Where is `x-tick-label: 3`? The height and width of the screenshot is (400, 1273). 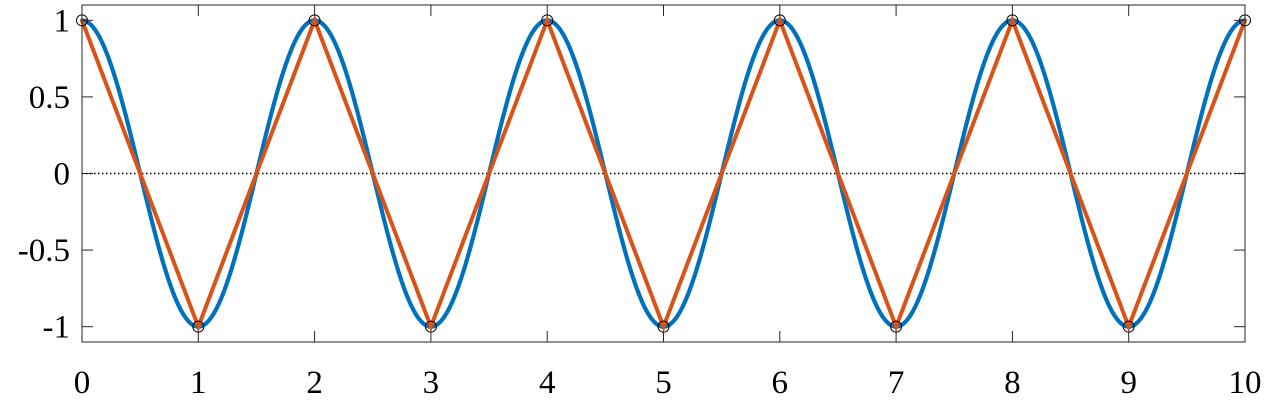 x-tick-label: 3 is located at coordinates (431, 382).